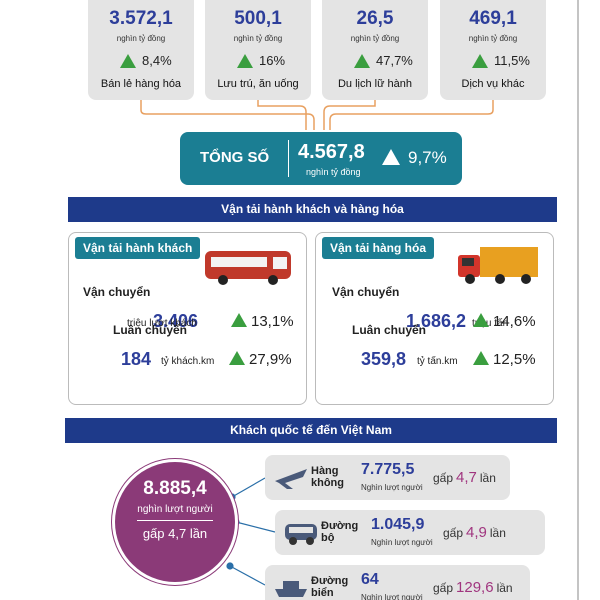 The height and width of the screenshot is (600, 600). I want to click on visitor-total: 8.885,4 nghìn lượt người gấp 4,7 lần, so click(175, 522).